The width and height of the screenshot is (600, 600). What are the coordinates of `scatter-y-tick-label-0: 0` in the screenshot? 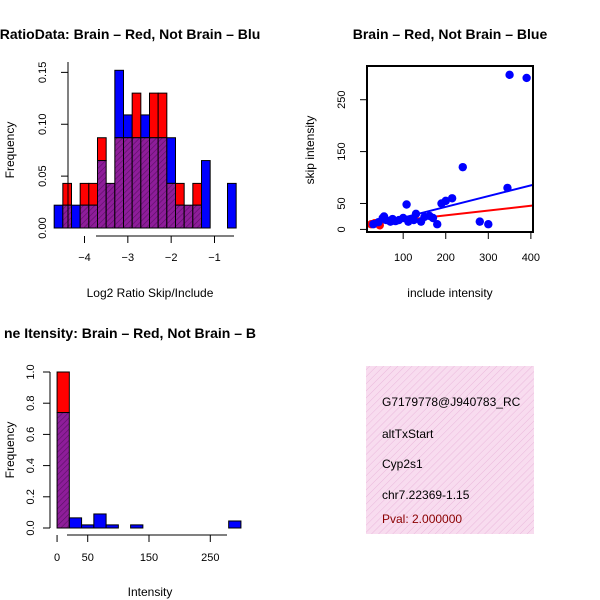 It's located at (342, 229).